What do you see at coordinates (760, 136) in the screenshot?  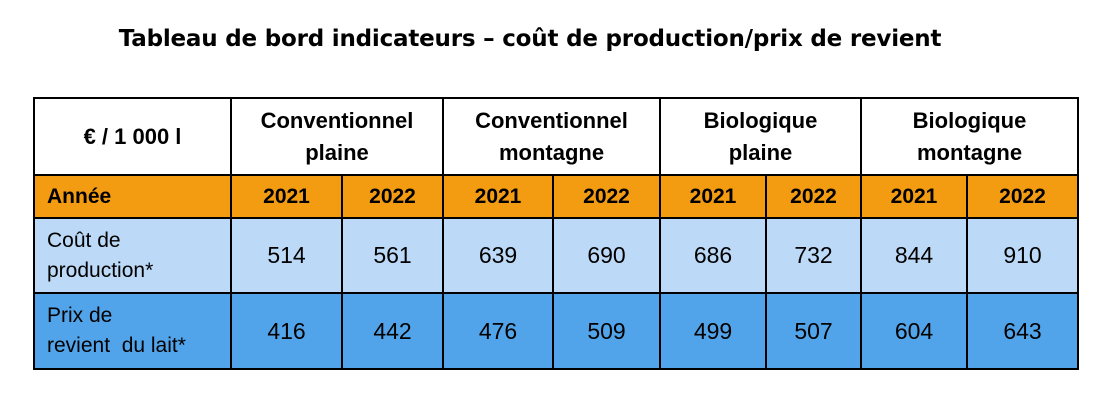 I see `group-header-biologique-plaine: Biologique plaine` at bounding box center [760, 136].